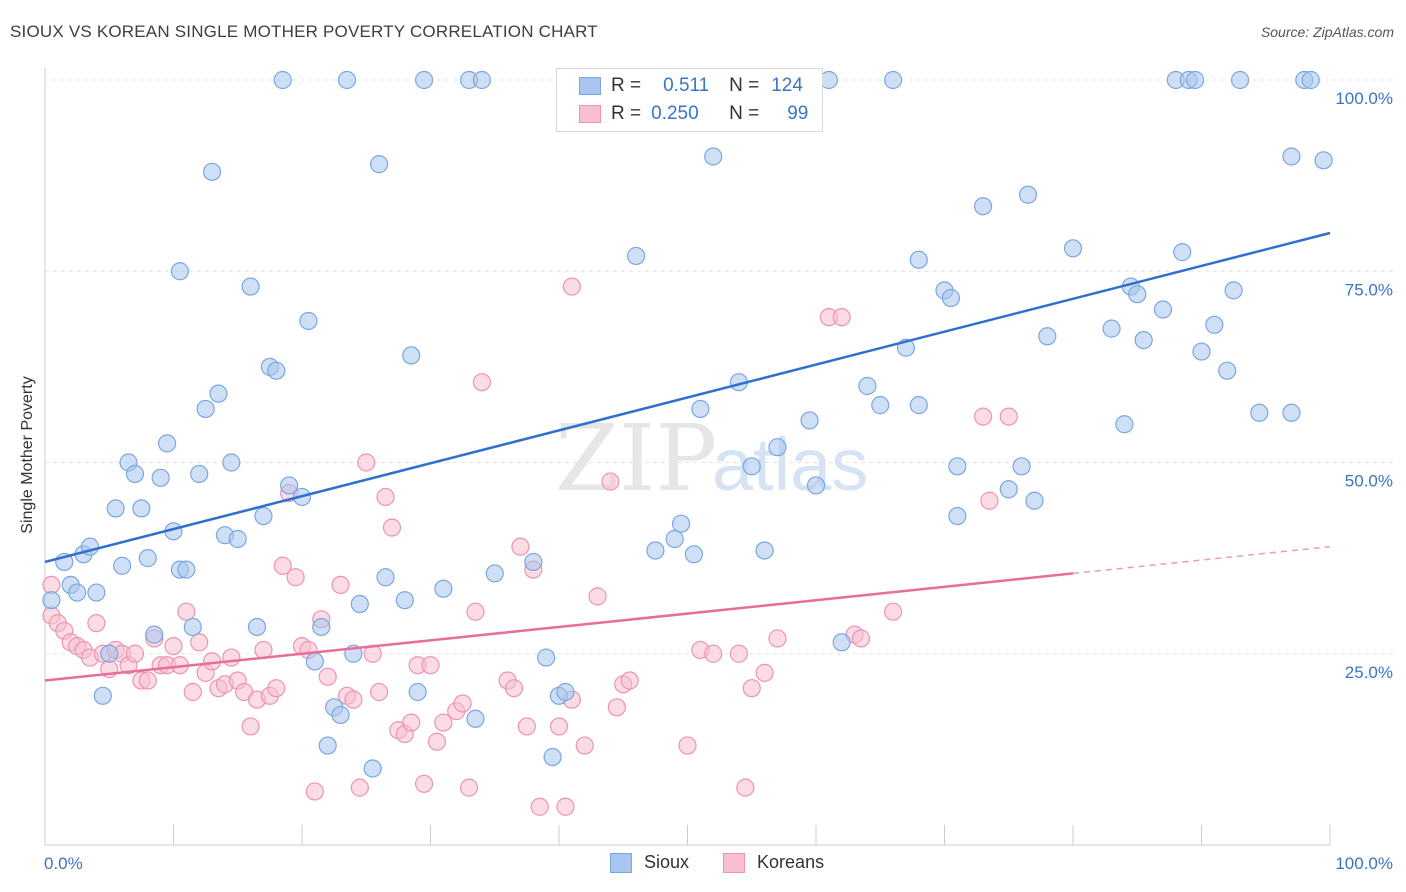 The width and height of the screenshot is (1406, 892). I want to click on y-tick-label: 75.0%, so click(1369, 289).